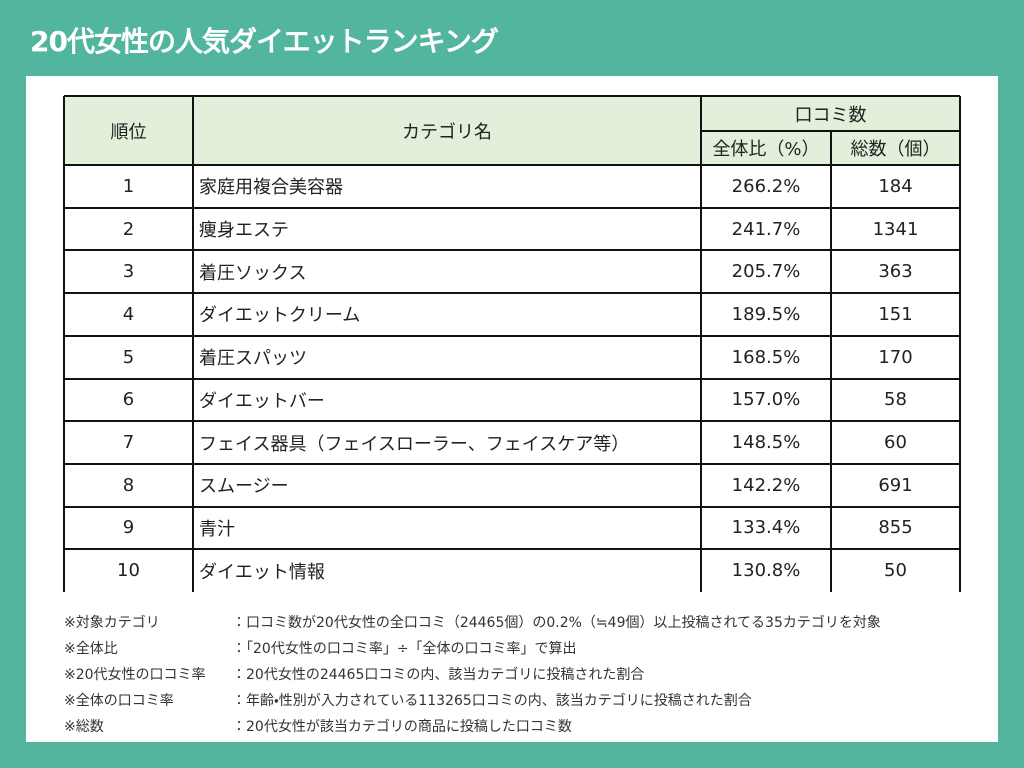 The width and height of the screenshot is (1024, 768). What do you see at coordinates (128, 485) in the screenshot?
I see `rank-cell: 8` at bounding box center [128, 485].